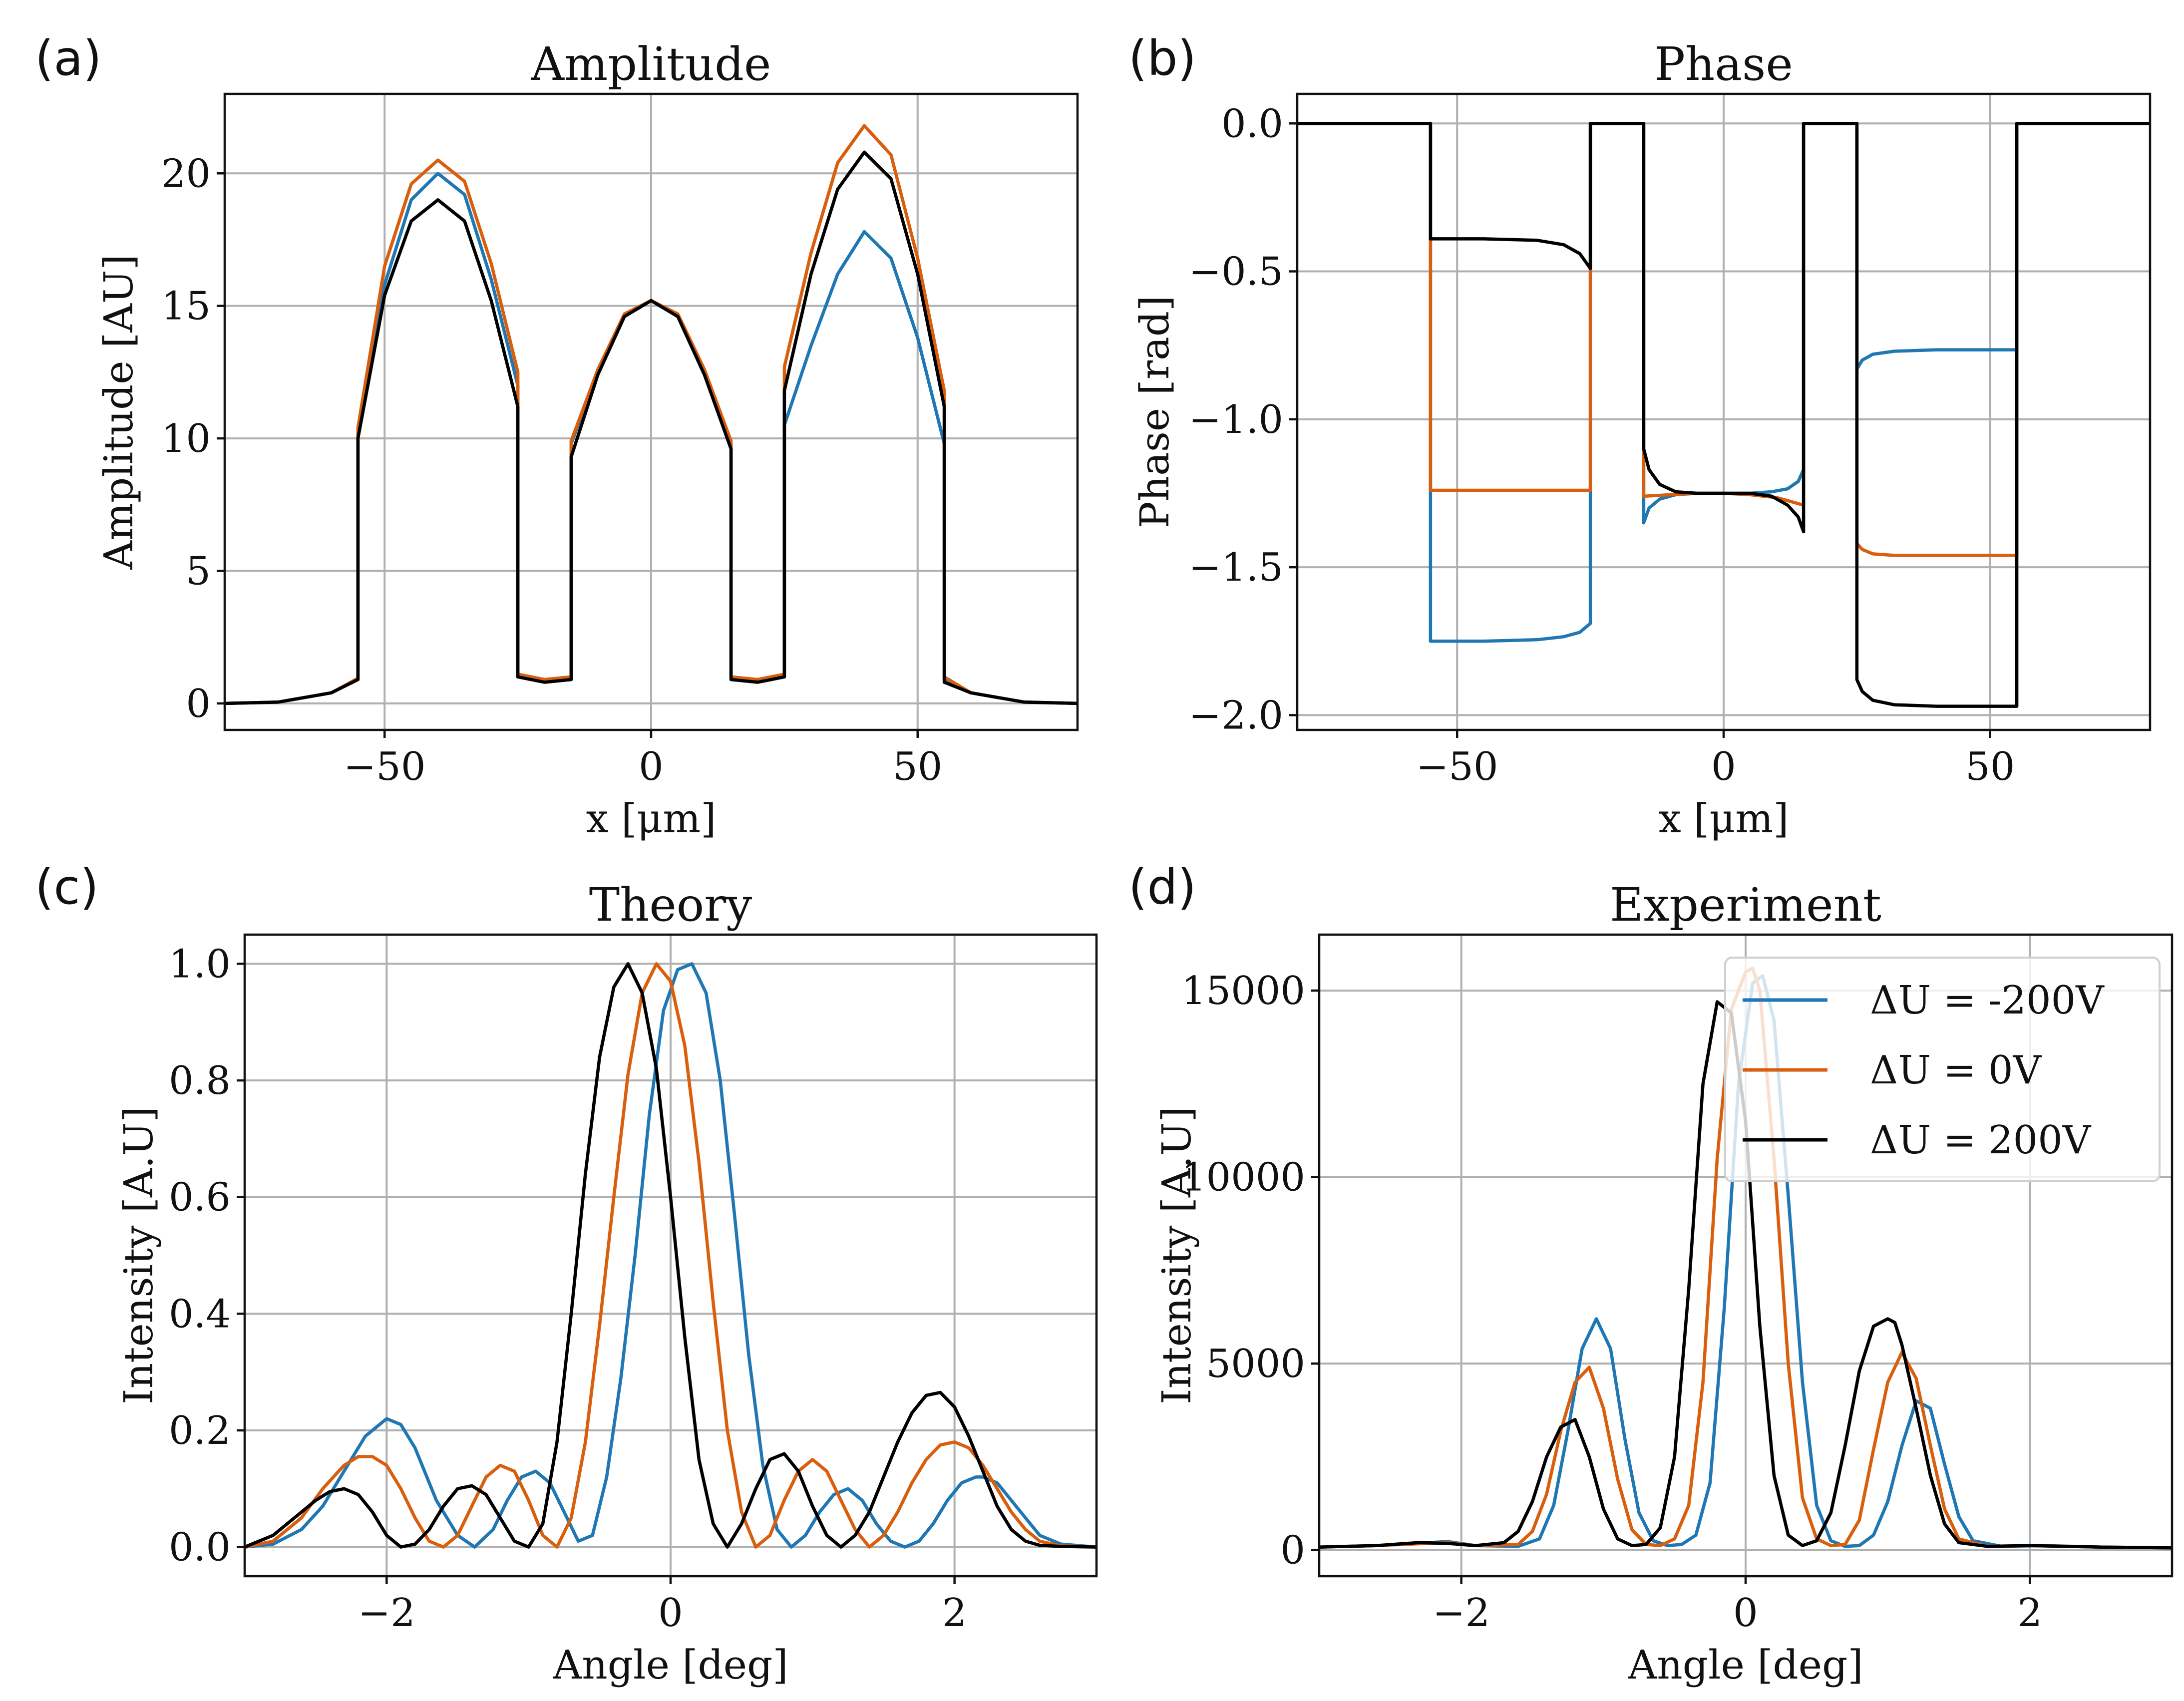  I want to click on y-tick-label: 20, so click(186, 173).